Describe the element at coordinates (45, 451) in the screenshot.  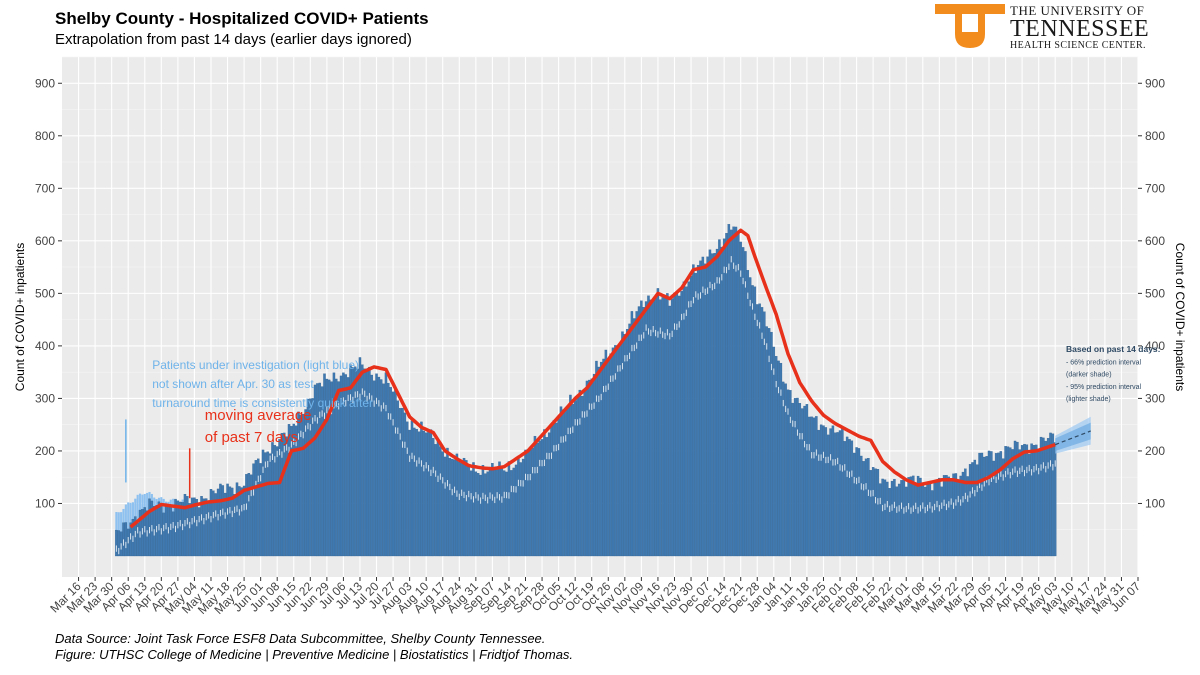
I see `y-tick-label-left: 200` at that location.